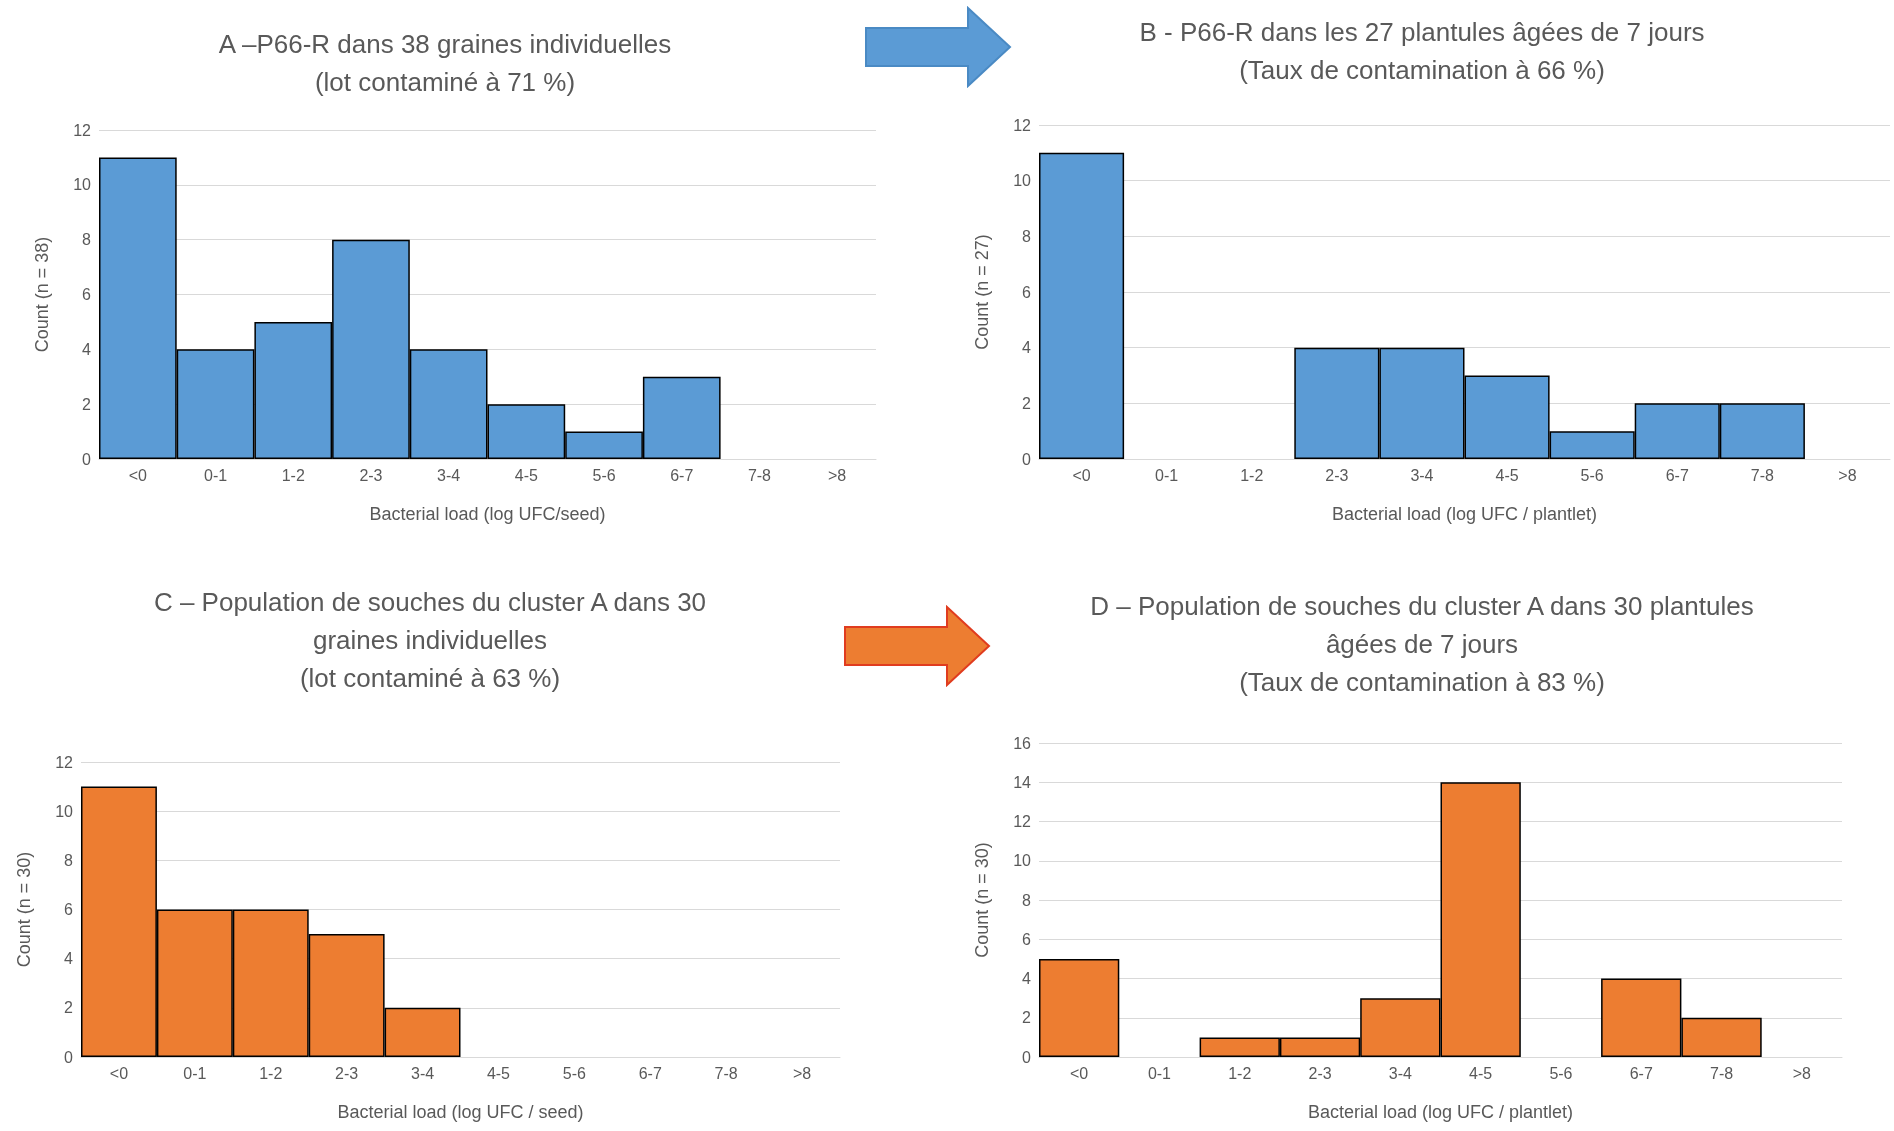 Image resolution: width=1894 pixels, height=1131 pixels. I want to click on chart-title: D – Population de souches du cluster A dans 30 plantules âgées de 7 jours (Taux de contamination à 83 %), so click(1422, 644).